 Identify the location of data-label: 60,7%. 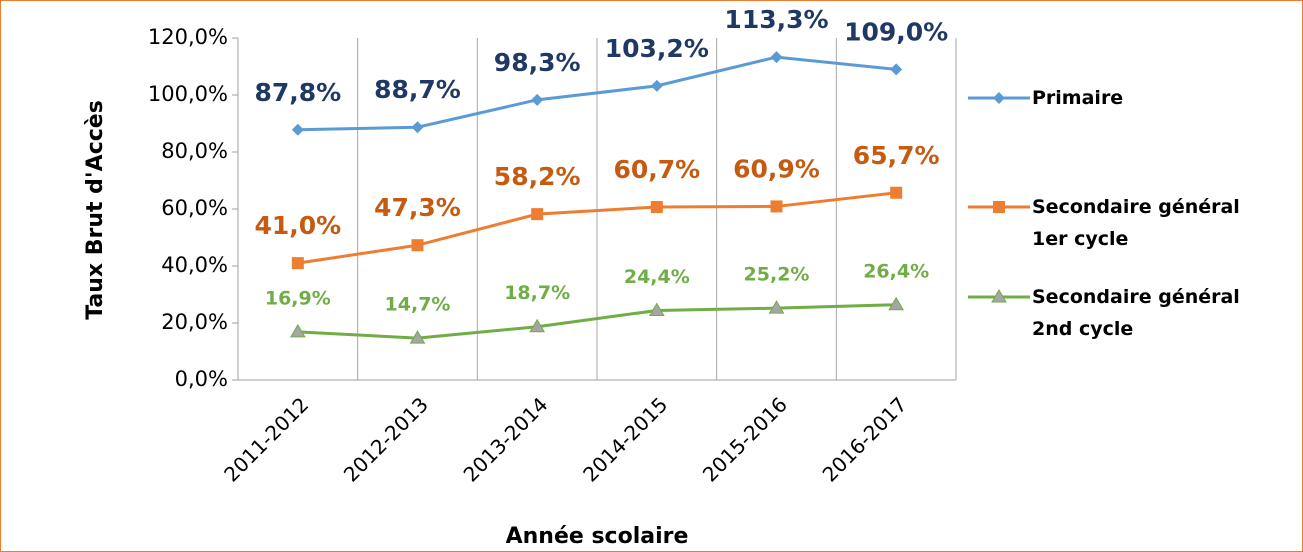
(656, 169).